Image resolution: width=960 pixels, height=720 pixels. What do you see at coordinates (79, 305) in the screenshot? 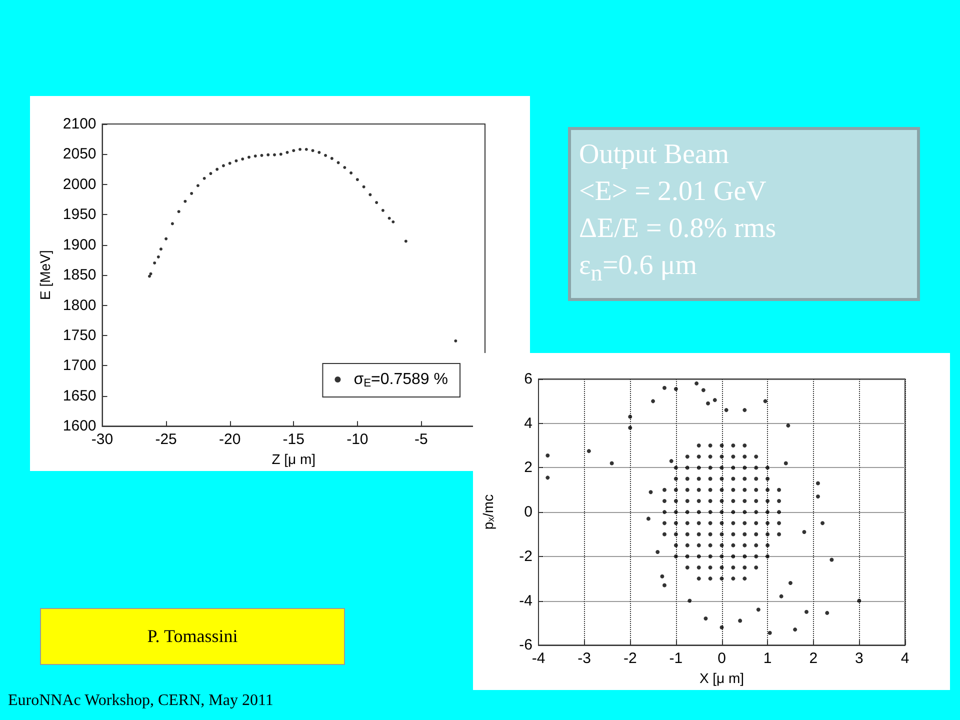
I see `y-tick-label: 1800` at bounding box center [79, 305].